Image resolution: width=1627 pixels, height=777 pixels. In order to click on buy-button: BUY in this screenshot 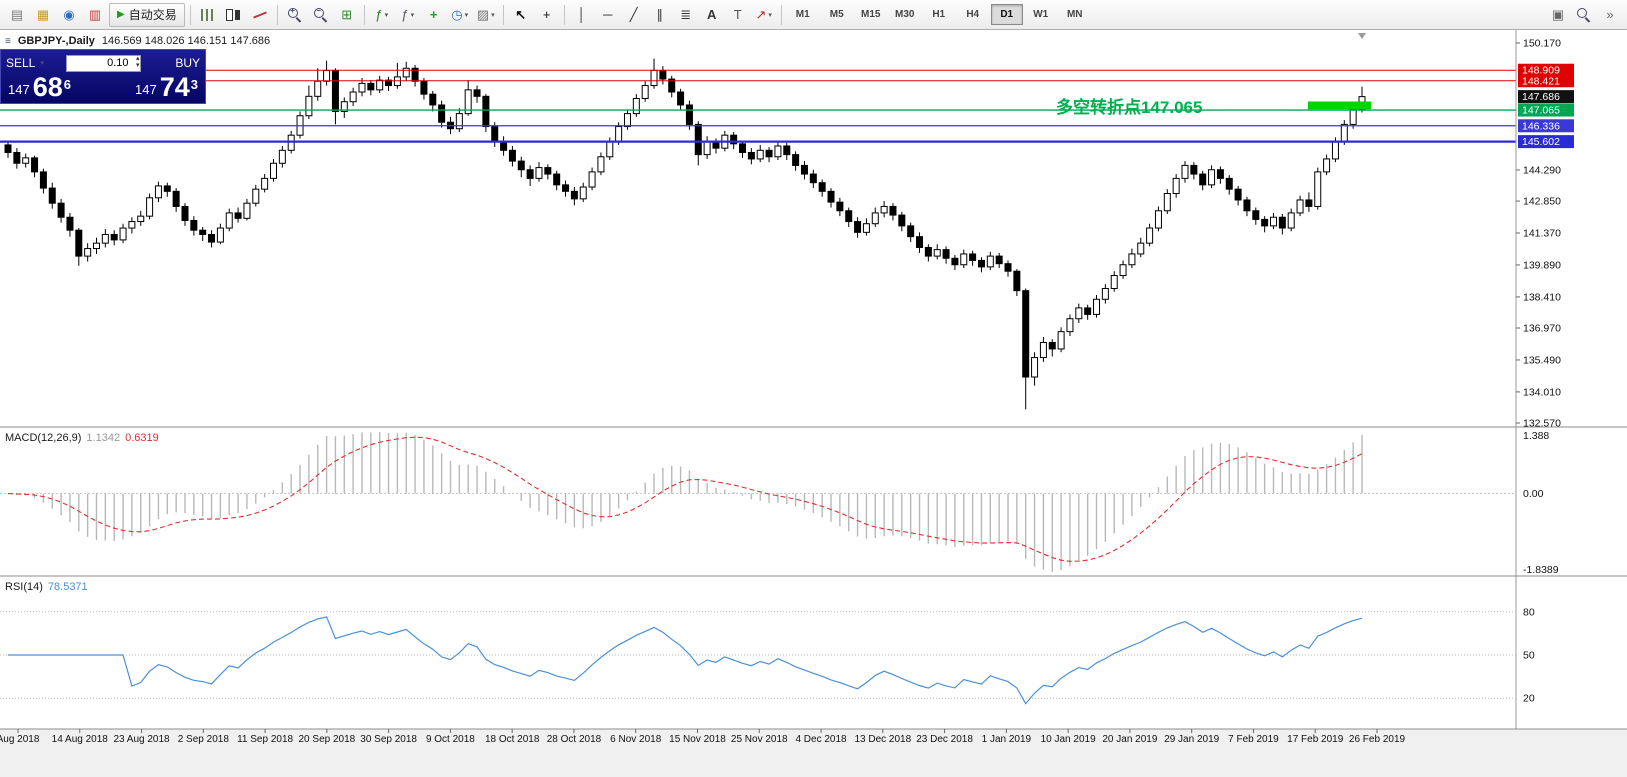, I will do `click(170, 63)`.